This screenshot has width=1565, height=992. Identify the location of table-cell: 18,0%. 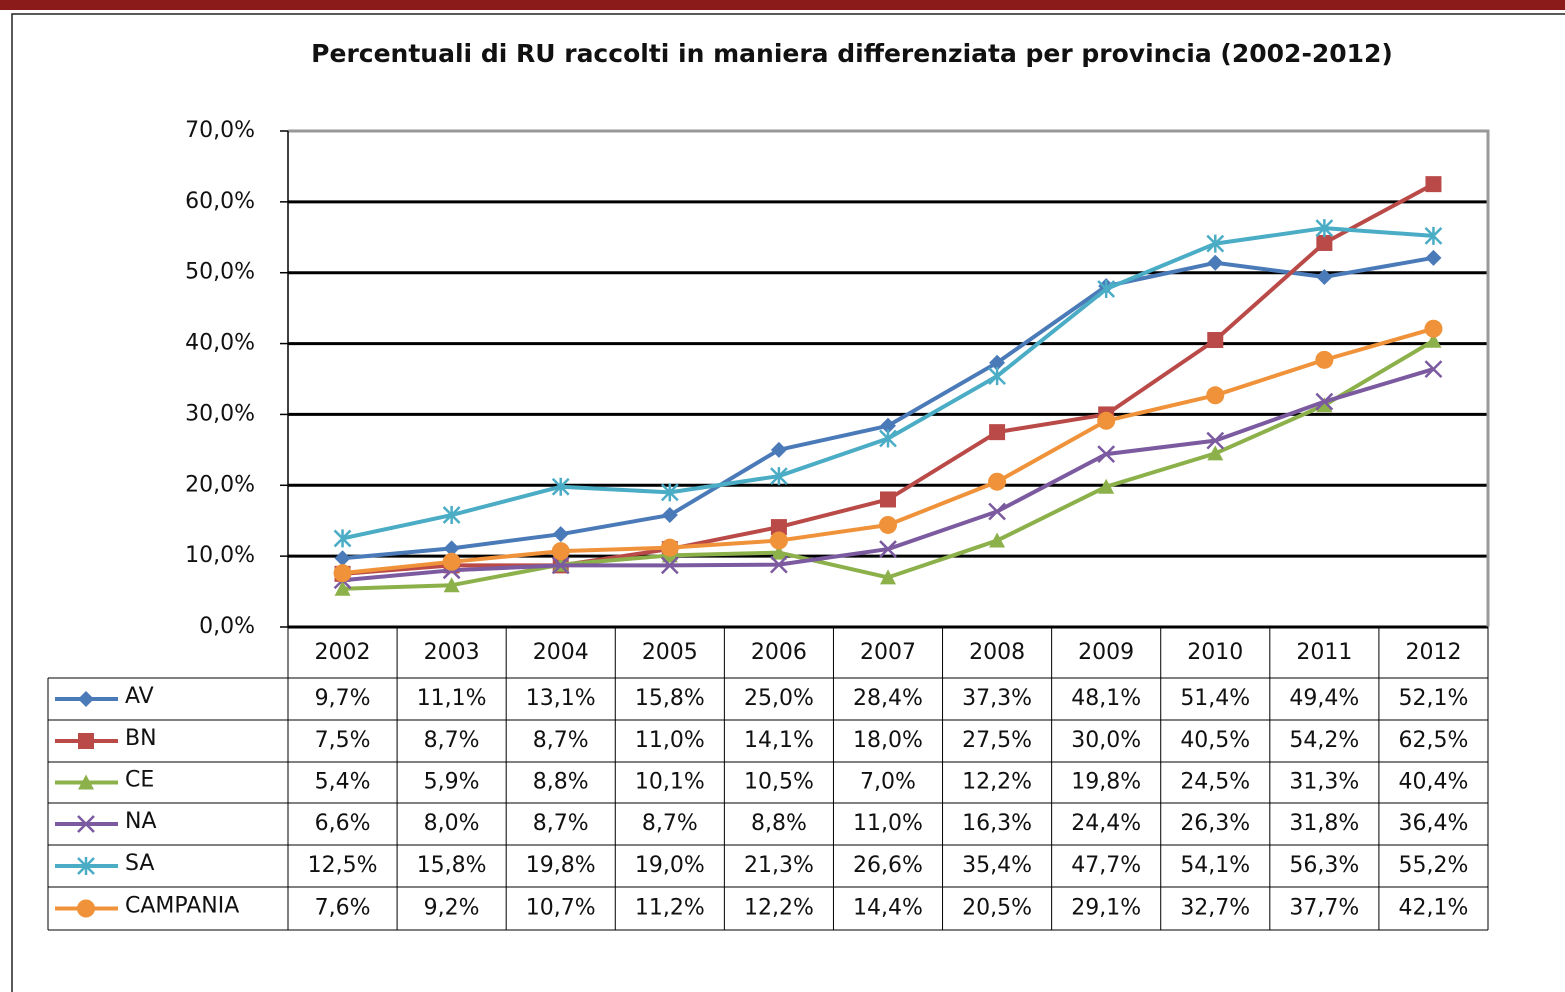
(888, 740).